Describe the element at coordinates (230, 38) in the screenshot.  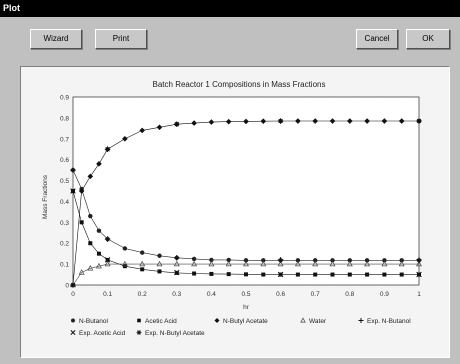
I see `toolbar: Wizard Print Cancel OK` at that location.